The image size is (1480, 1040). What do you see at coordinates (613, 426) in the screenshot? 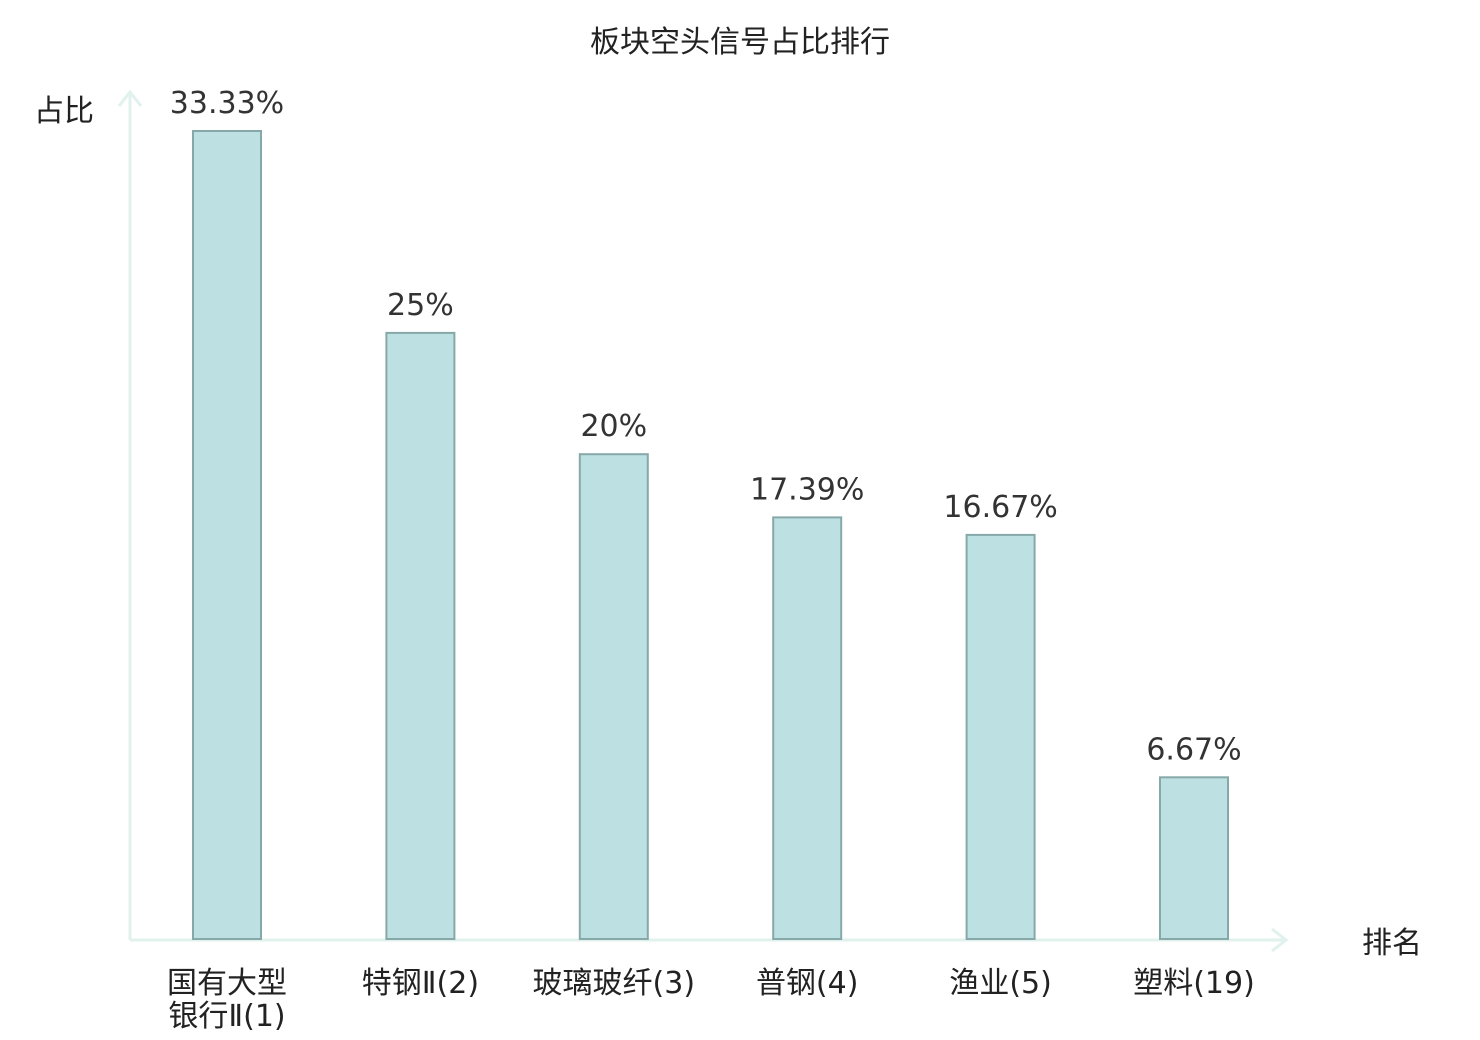
I see `bar-value-label-3: 20%` at bounding box center [613, 426].